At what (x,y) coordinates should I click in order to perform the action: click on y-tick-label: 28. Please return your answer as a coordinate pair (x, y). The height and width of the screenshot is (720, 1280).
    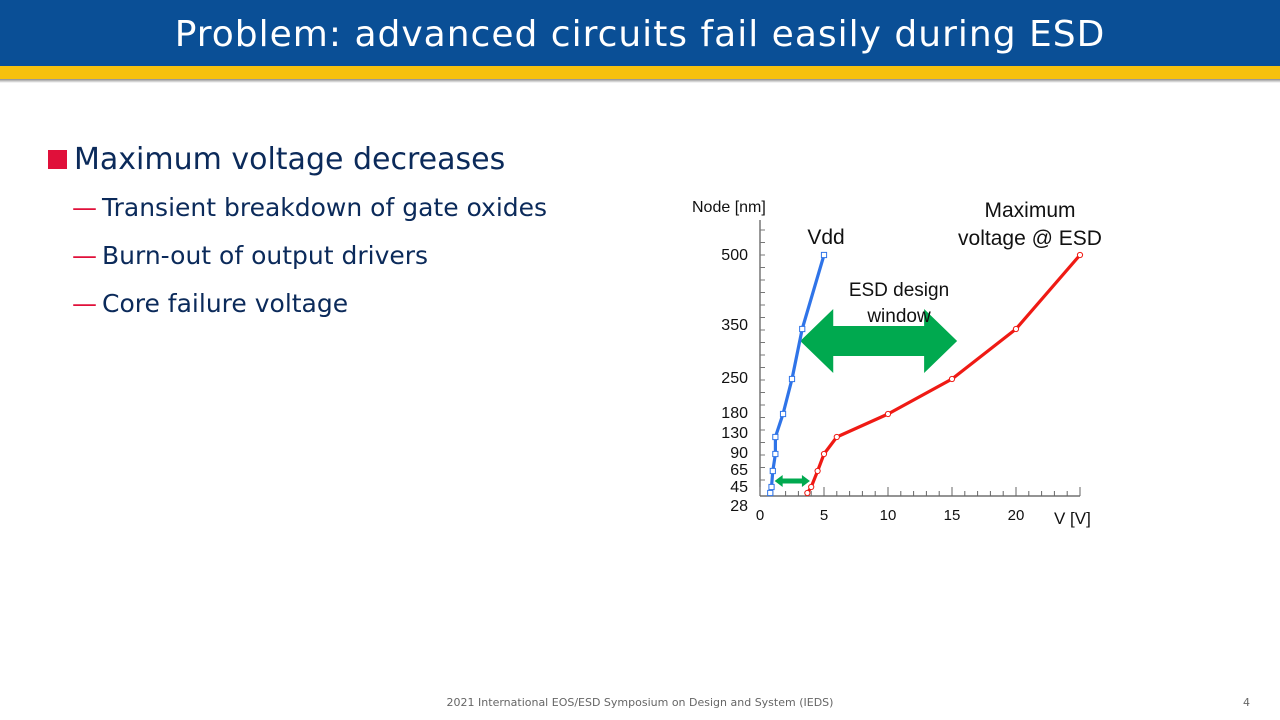
    Looking at the image, I should click on (739, 506).